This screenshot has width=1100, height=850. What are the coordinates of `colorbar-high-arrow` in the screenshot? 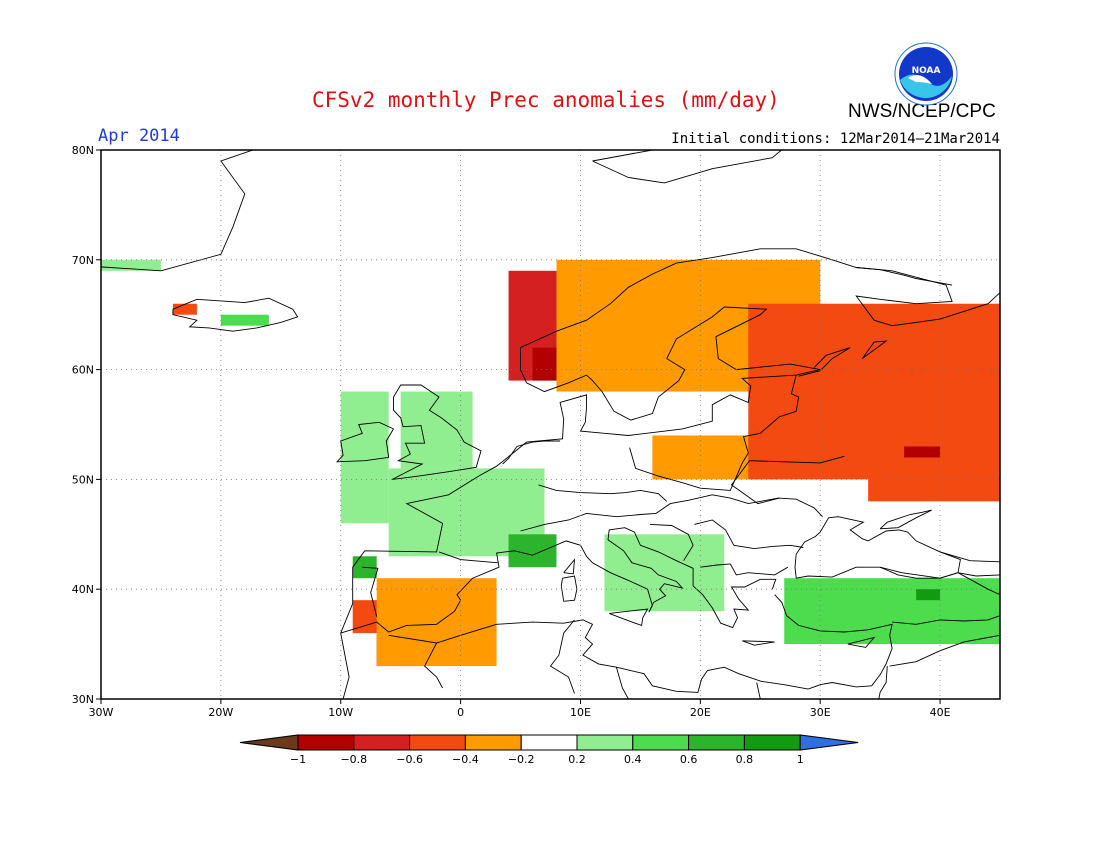 It's located at (829, 742).